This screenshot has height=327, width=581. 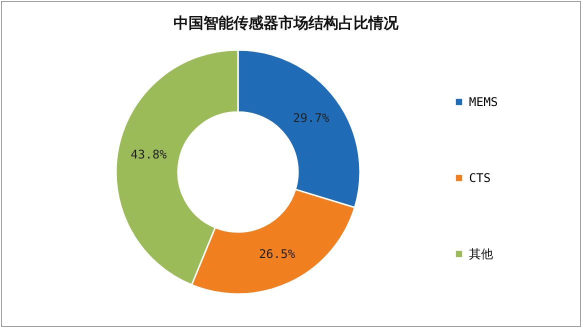 I want to click on legend-label: MEMS, so click(x=483, y=102).